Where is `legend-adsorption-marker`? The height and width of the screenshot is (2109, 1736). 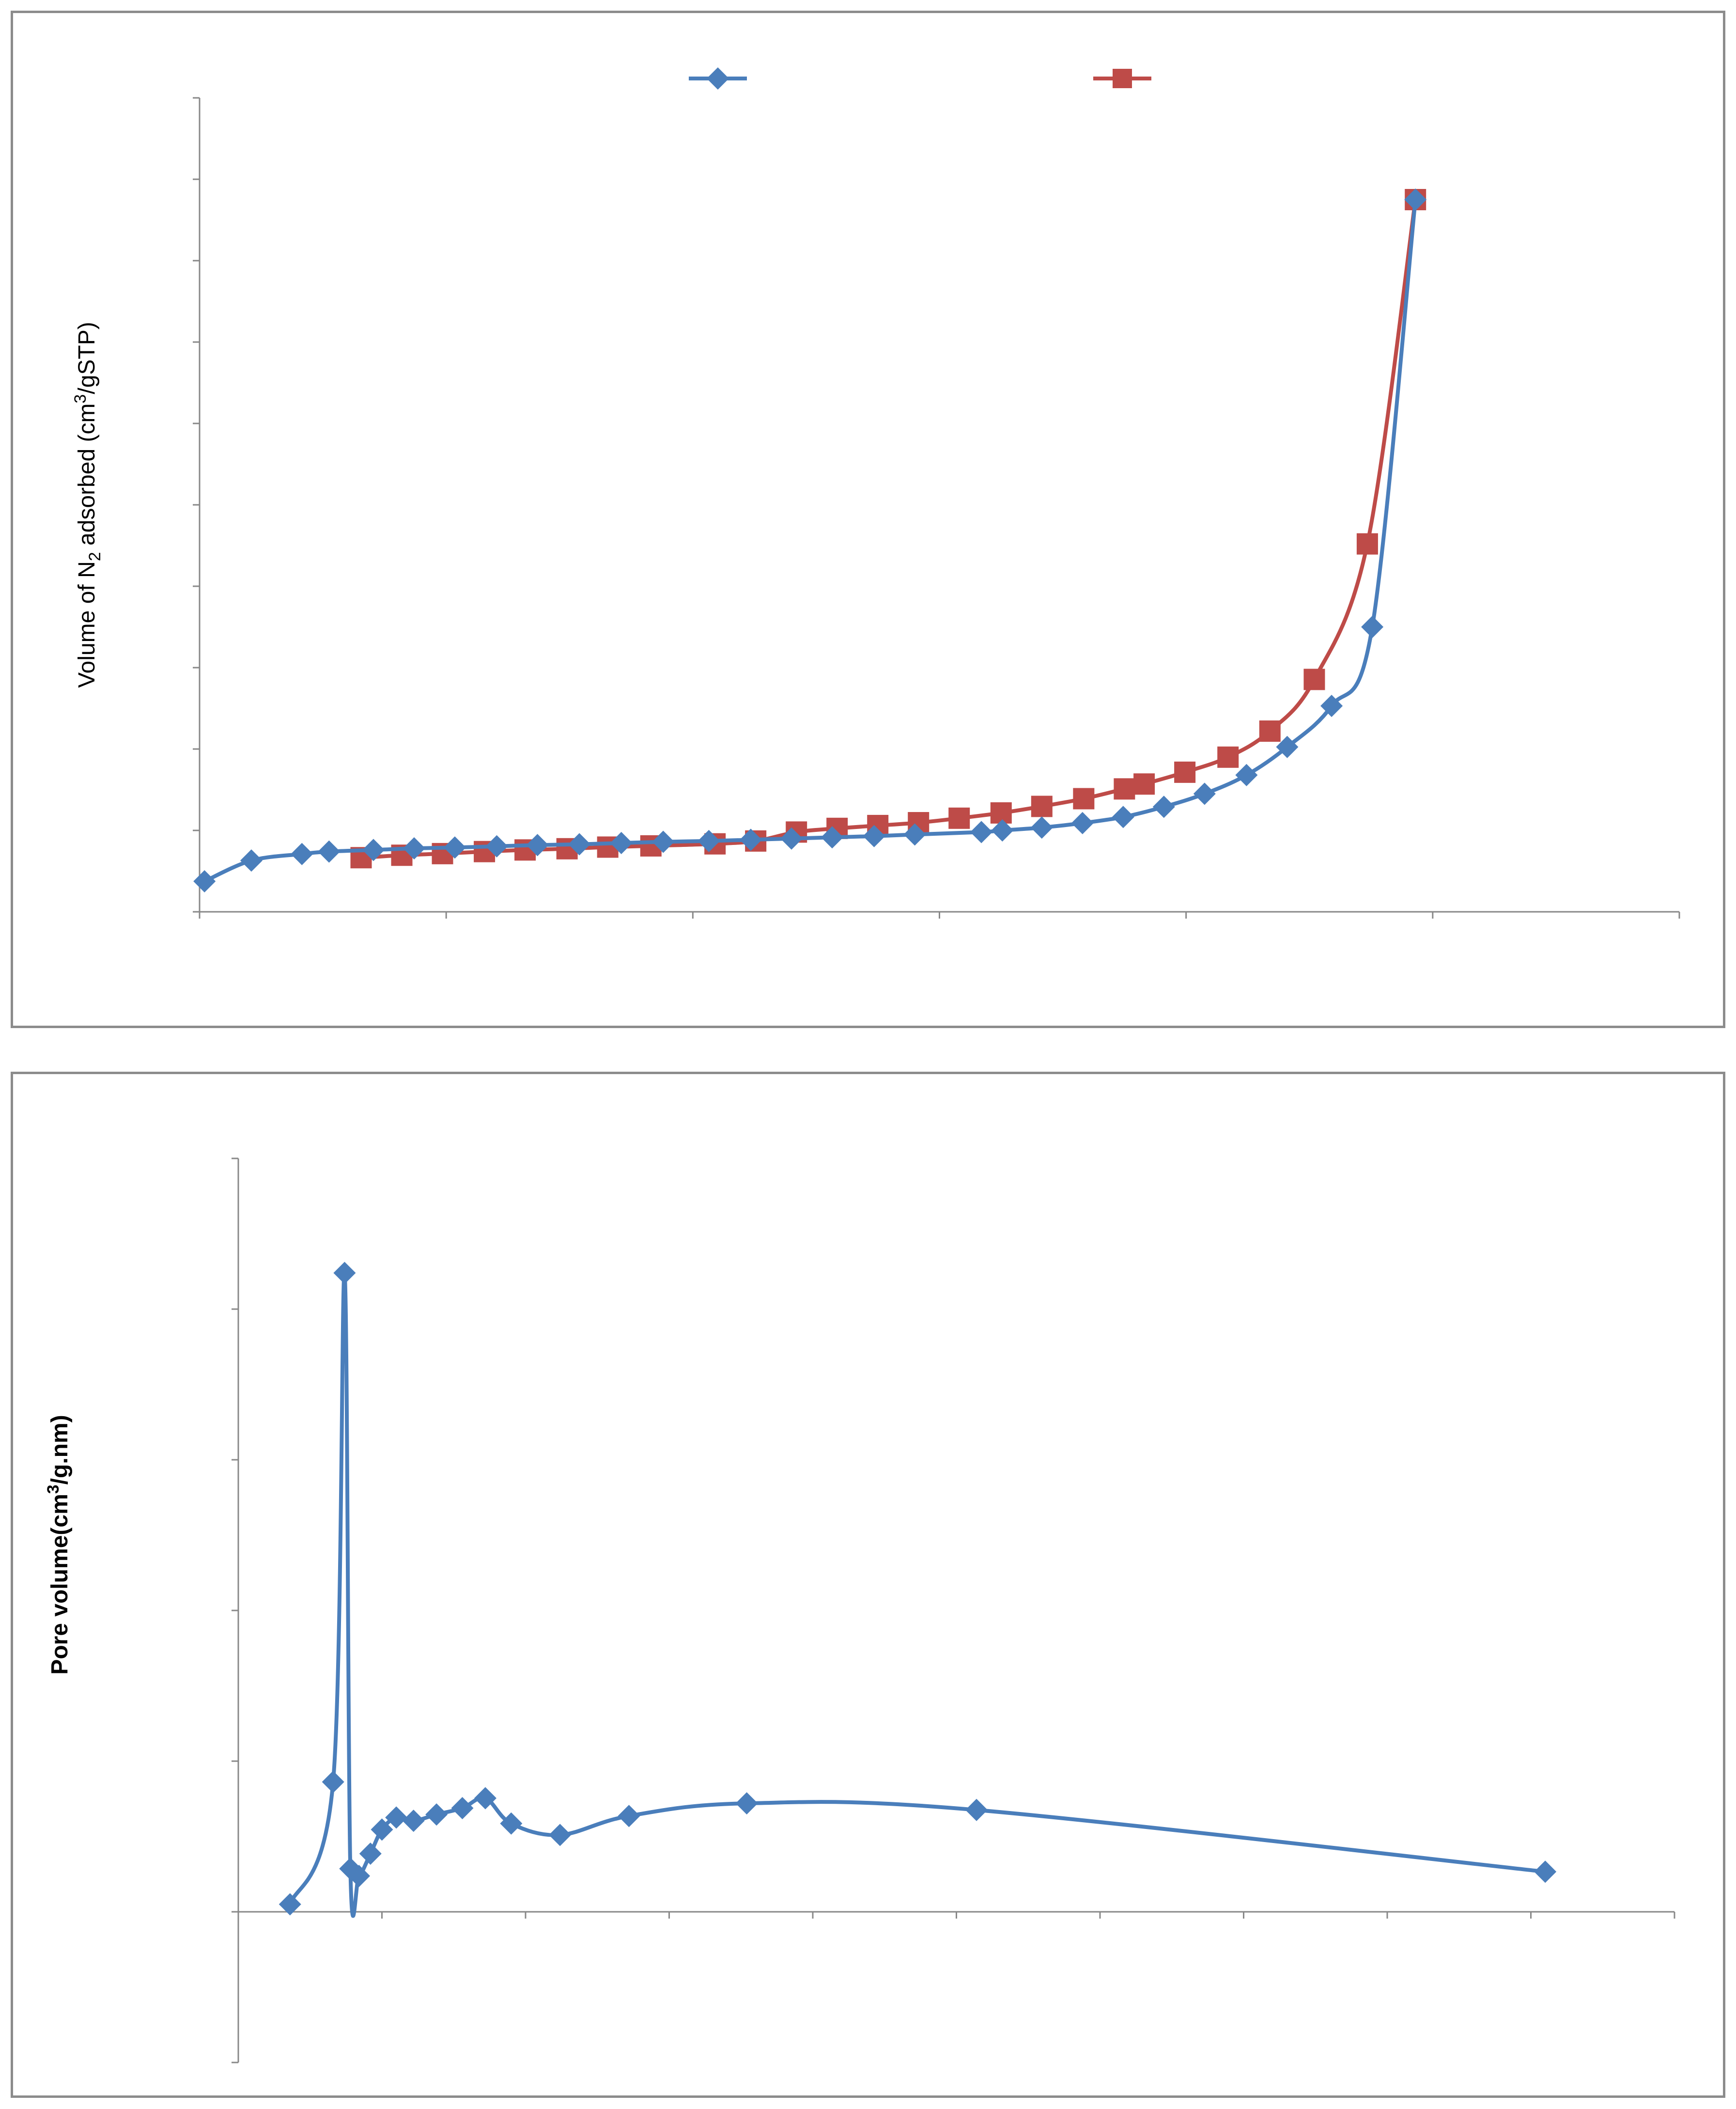 legend-adsorption-marker is located at coordinates (718, 78).